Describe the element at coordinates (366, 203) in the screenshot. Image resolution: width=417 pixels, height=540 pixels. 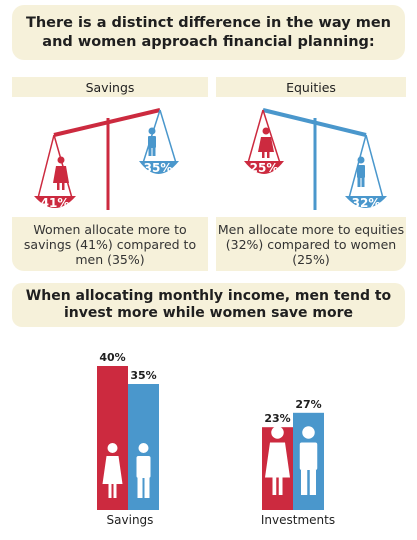
I see `equities-men-percent: 32%` at that location.